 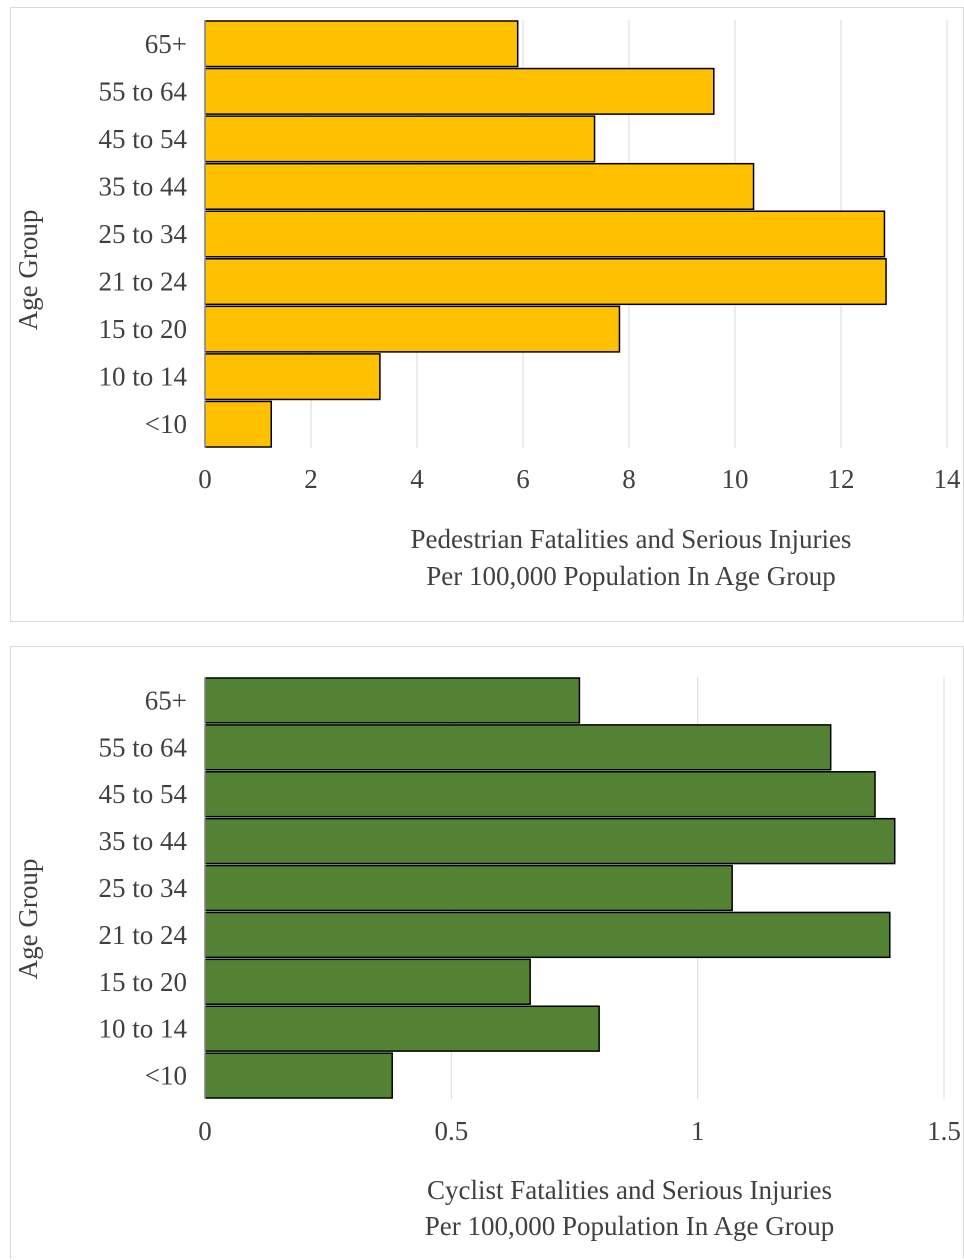 I want to click on pedestrian-x-axis-title: Per 100,000 Population In Age Group, so click(x=630, y=576).